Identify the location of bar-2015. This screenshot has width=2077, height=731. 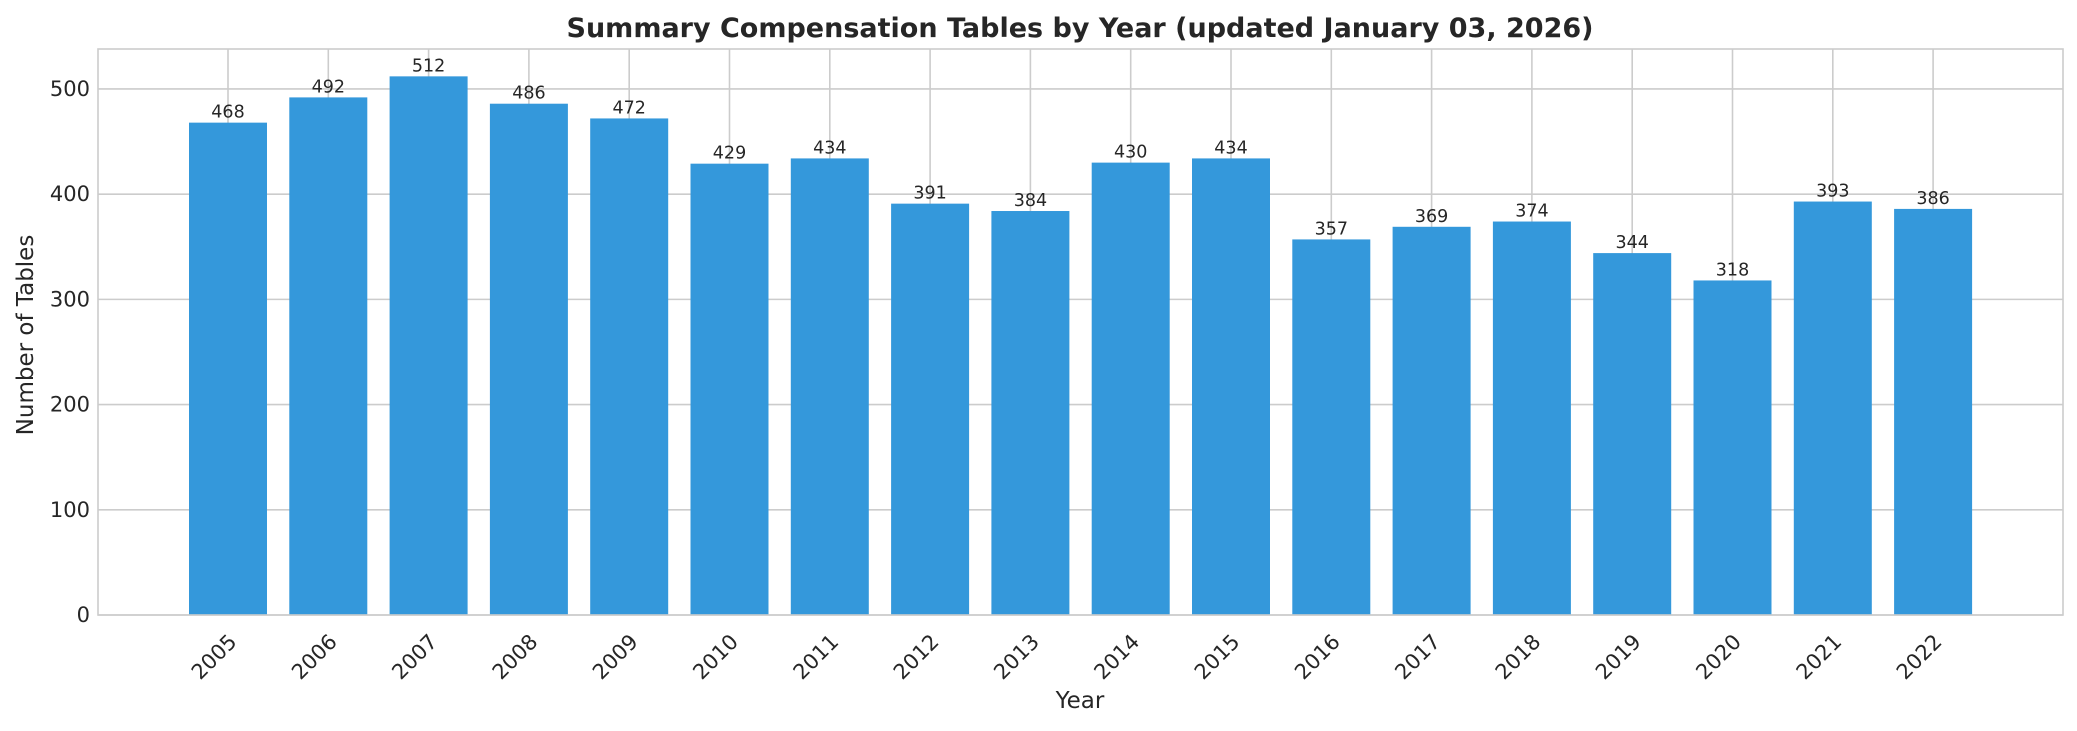
(1231, 386).